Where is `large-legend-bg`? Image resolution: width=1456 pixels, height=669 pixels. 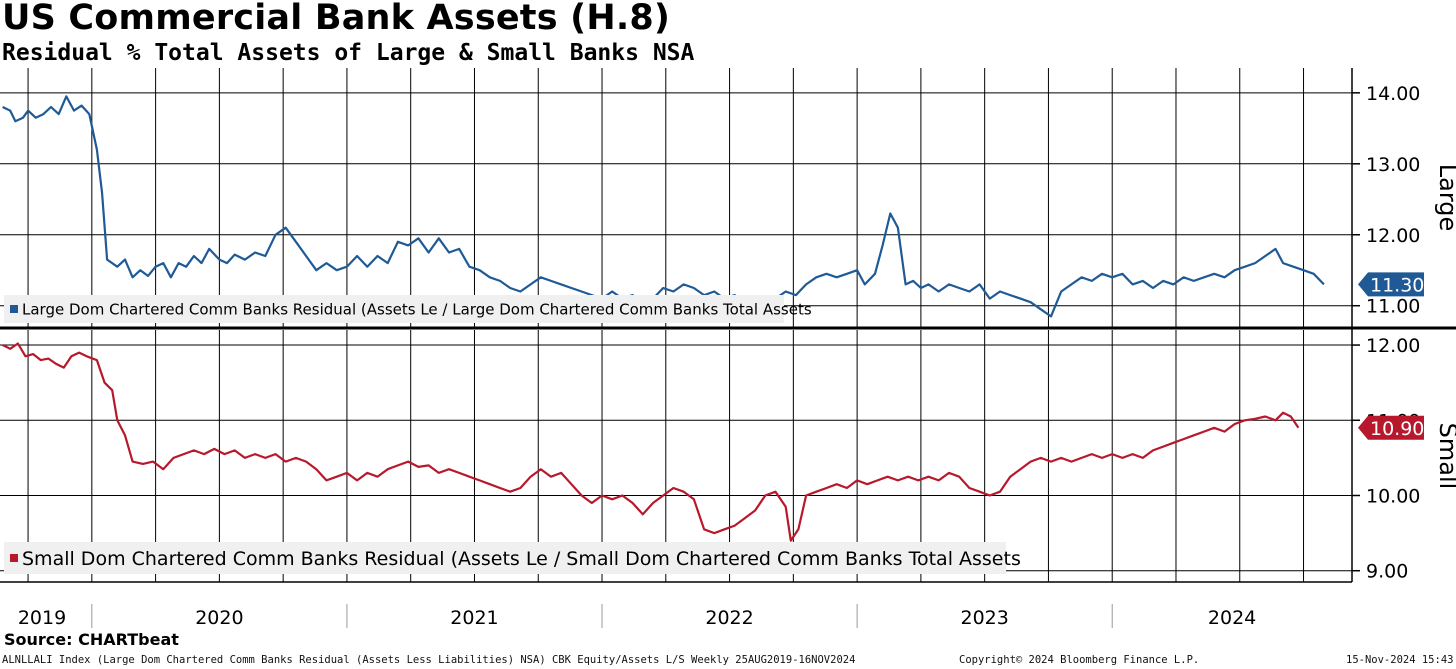 large-legend-bg is located at coordinates (394, 309).